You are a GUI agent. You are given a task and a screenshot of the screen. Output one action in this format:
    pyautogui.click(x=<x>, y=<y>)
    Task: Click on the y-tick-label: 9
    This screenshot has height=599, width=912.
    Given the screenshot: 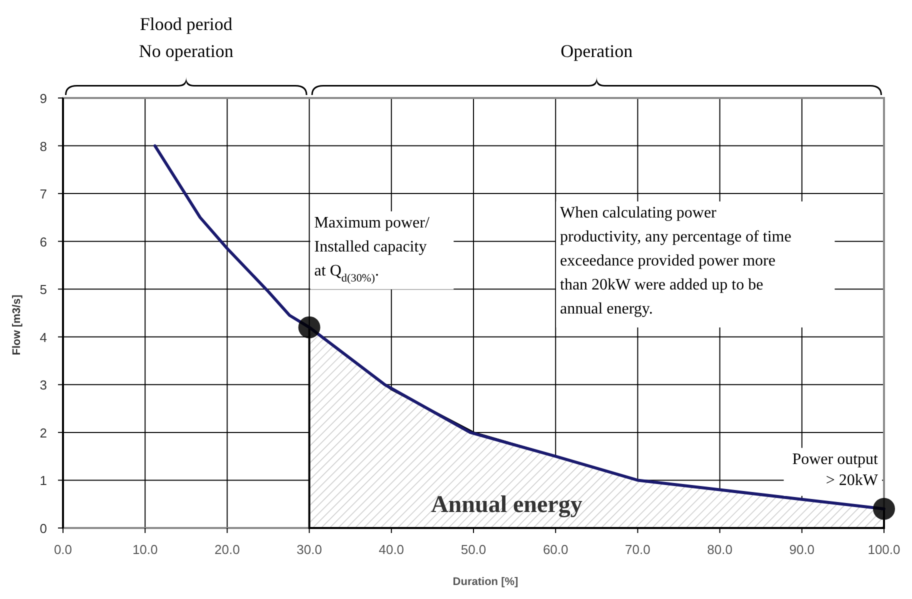 What is the action you would take?
    pyautogui.click(x=43, y=98)
    